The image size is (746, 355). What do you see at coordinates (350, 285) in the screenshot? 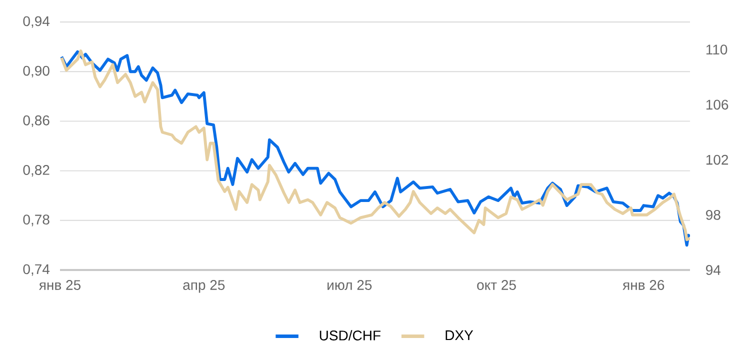
I see `x-tick-label: июл 25` at bounding box center [350, 285].